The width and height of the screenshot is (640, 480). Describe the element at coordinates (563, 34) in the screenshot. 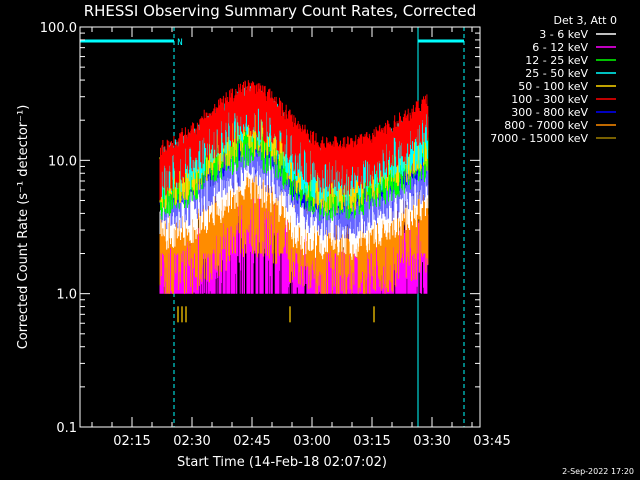

I see `legend-entry-label: 3 - 6 keV` at that location.